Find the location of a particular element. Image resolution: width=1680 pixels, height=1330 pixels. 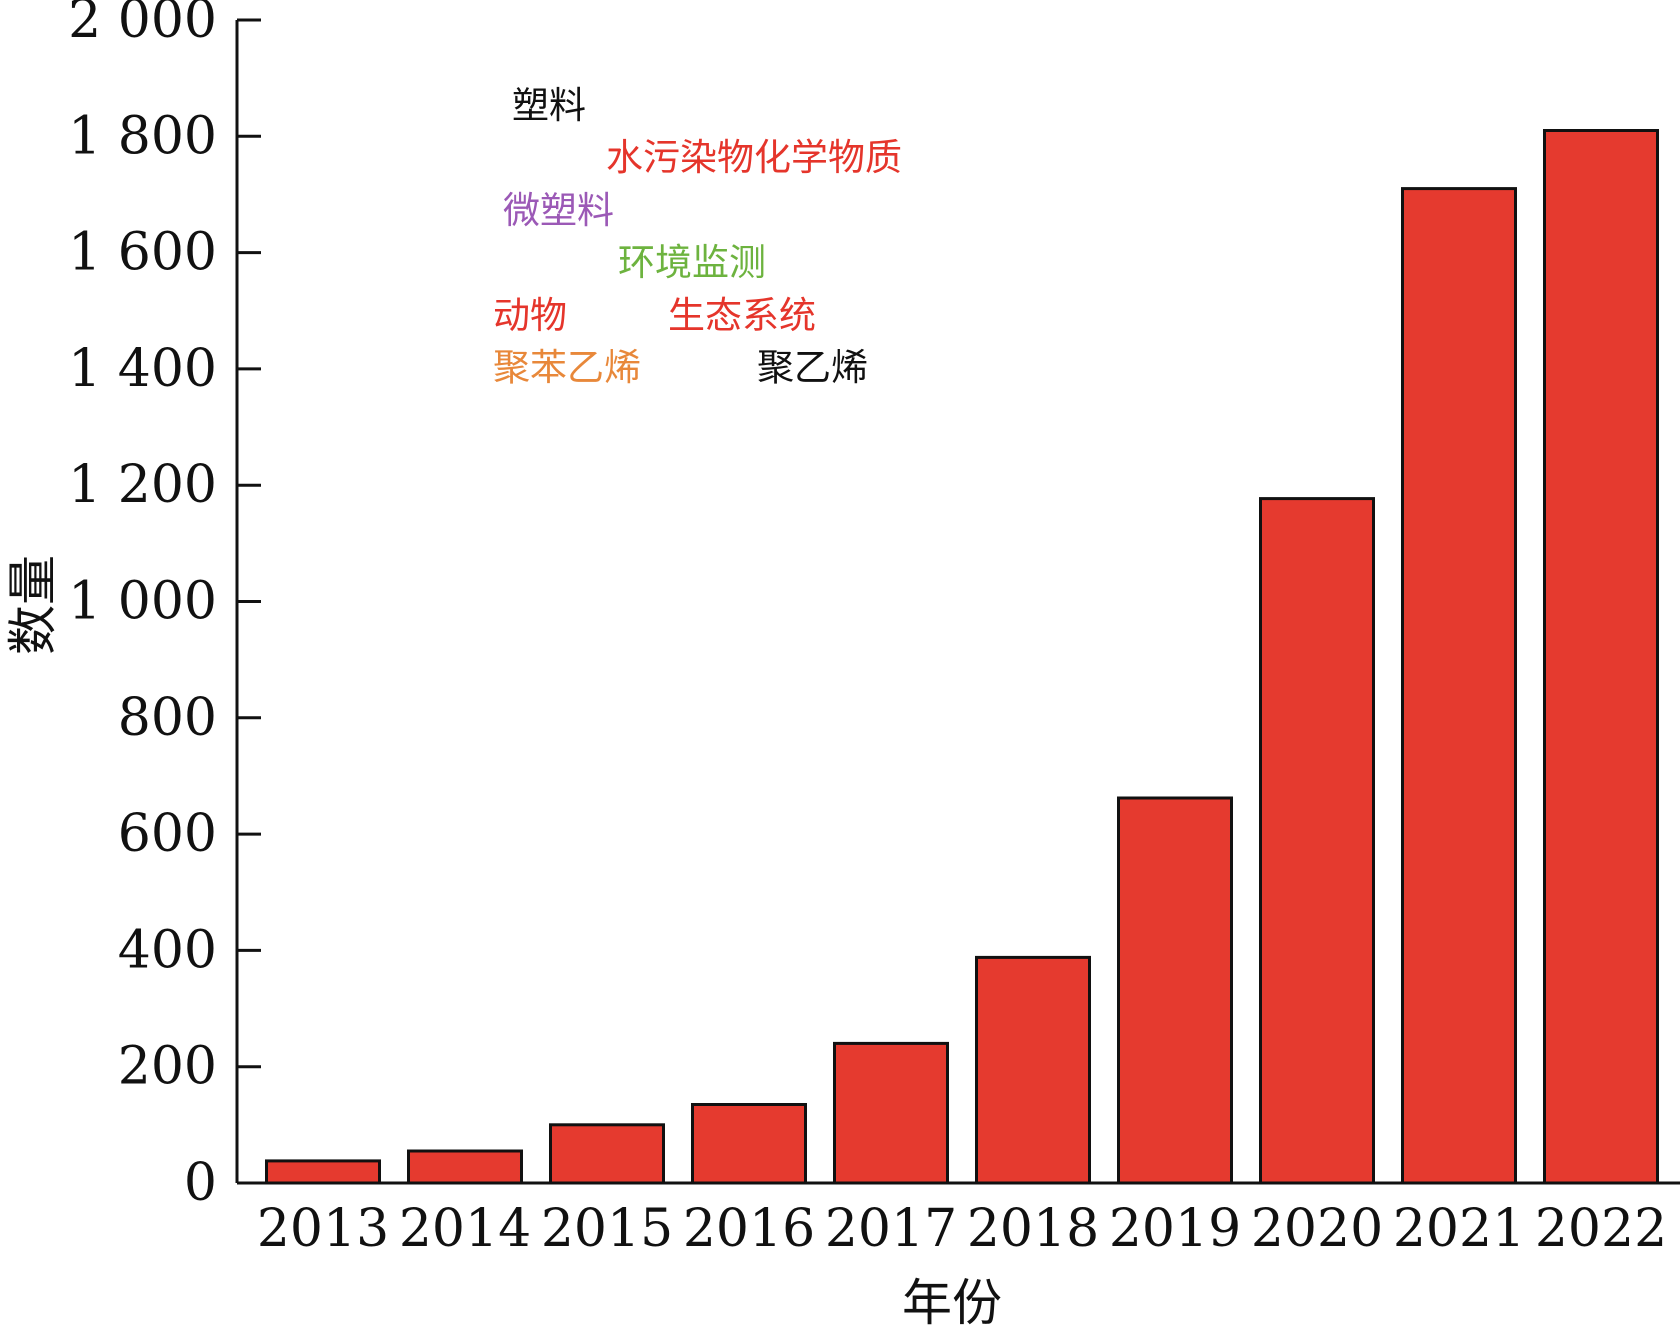

x-tick-label: 2022 is located at coordinates (1601, 1229).